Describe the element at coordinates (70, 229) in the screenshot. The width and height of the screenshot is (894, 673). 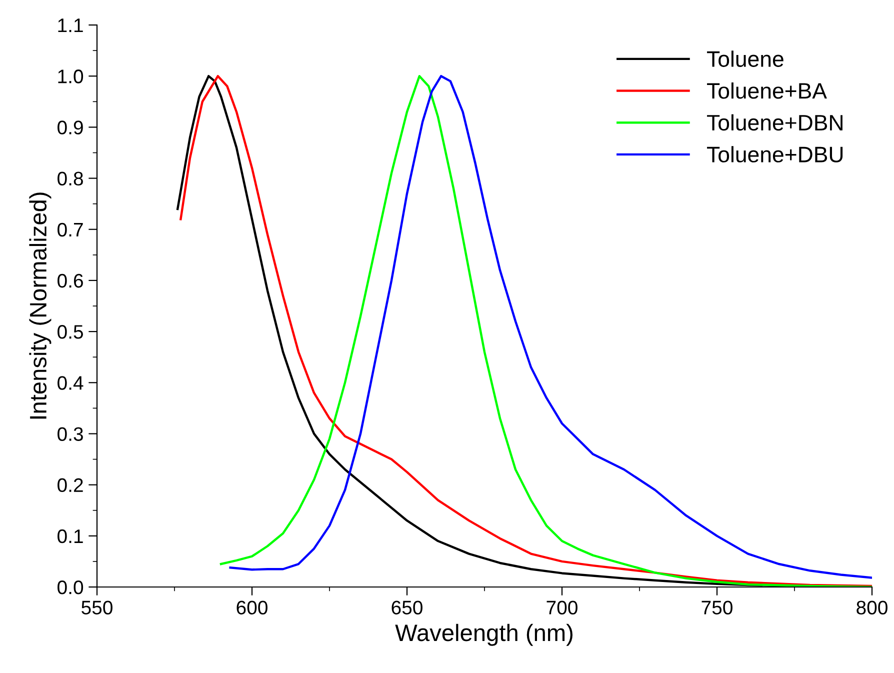
I see `y-tick-label: 0.7` at that location.